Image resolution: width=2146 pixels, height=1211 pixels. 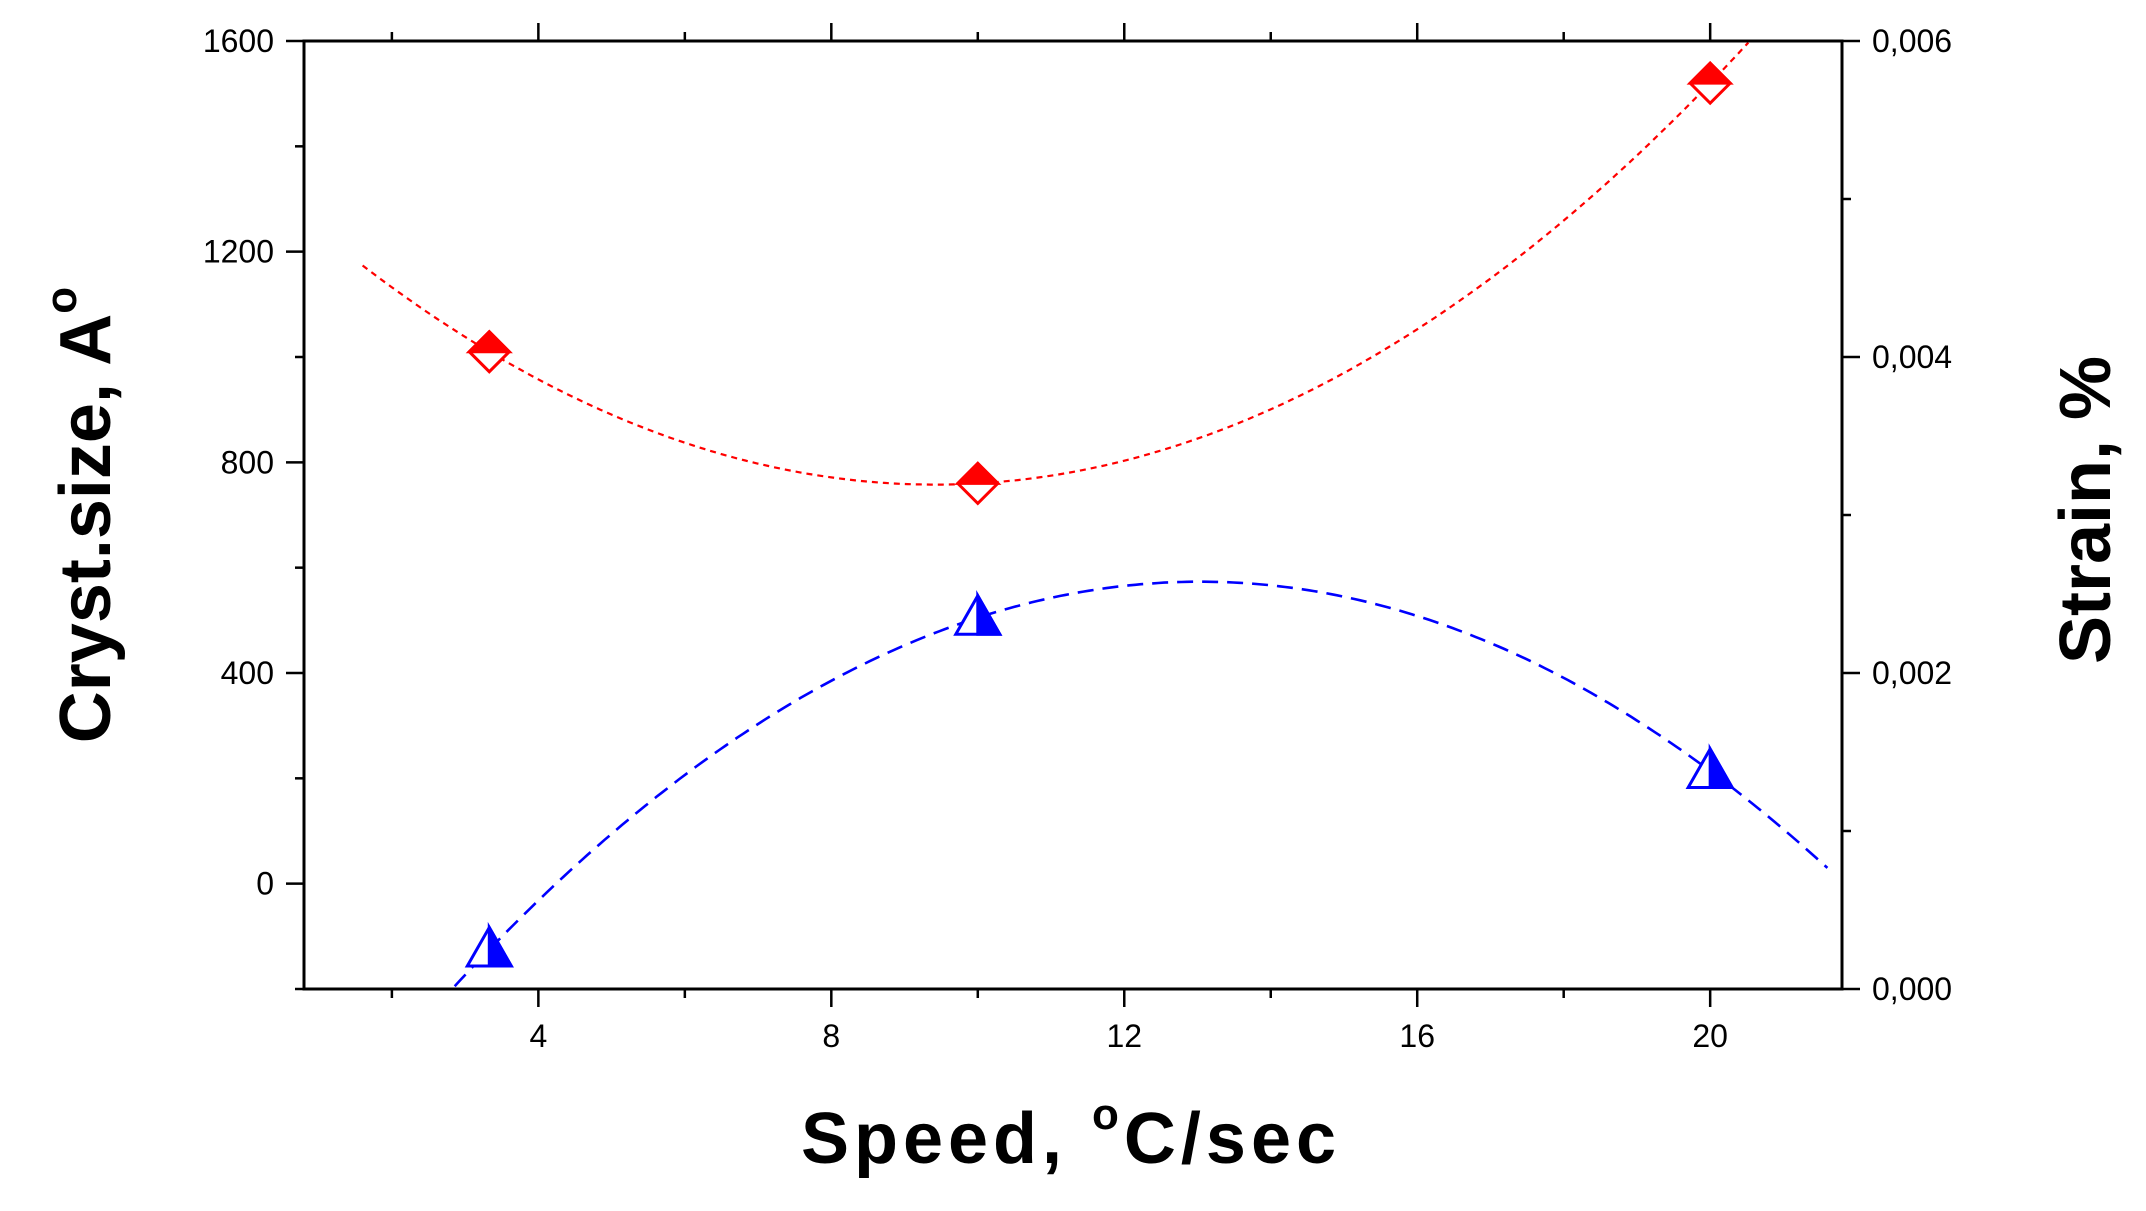 What do you see at coordinates (1912, 673) in the screenshot?
I see `y-right-tick-label: 0,002` at bounding box center [1912, 673].